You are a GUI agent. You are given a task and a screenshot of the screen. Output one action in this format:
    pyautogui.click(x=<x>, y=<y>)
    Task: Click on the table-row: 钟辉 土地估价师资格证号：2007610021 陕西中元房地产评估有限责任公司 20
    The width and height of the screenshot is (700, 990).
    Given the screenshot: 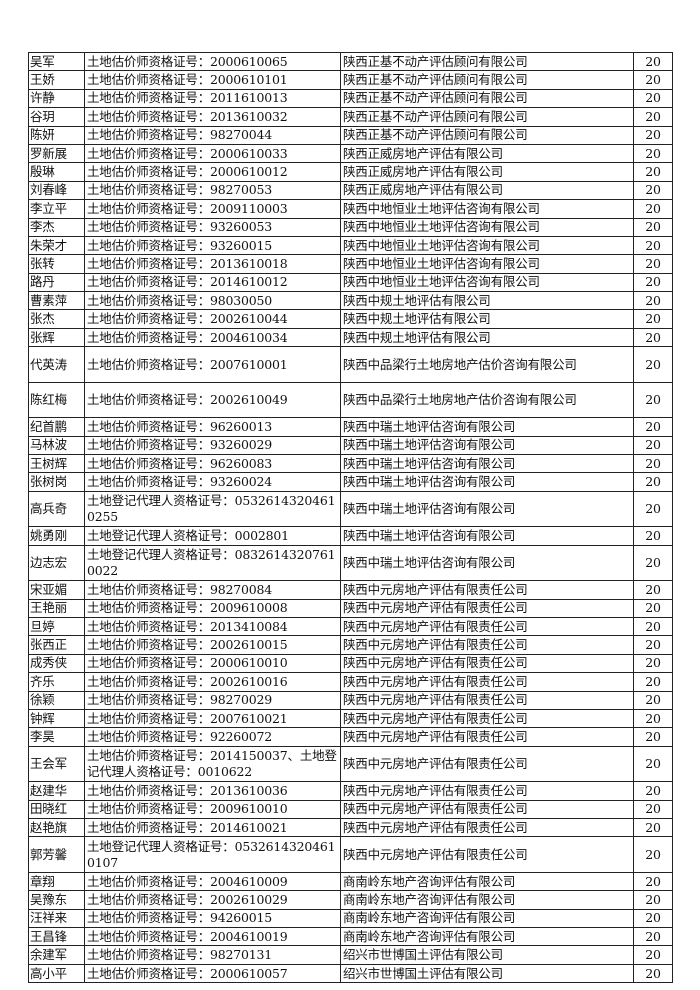 What is the action you would take?
    pyautogui.click(x=350, y=718)
    